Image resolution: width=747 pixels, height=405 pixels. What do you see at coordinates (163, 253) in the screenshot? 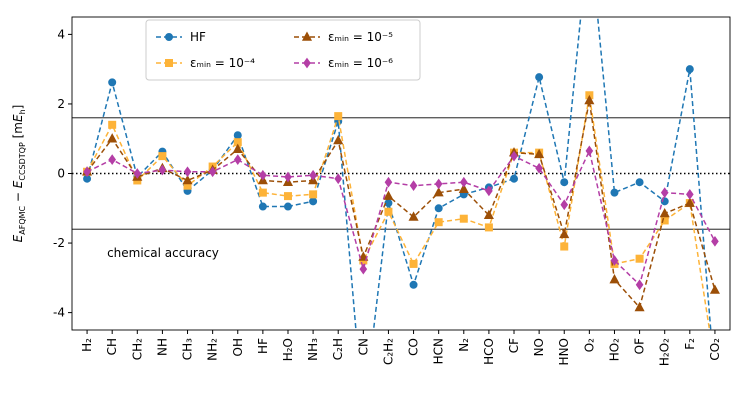
I see `annotation: chemical accuracy` at bounding box center [163, 253].